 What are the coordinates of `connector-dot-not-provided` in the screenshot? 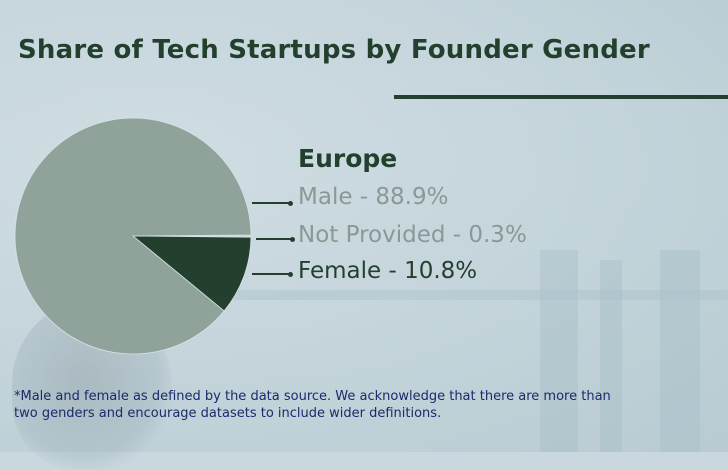 It's located at (292, 239).